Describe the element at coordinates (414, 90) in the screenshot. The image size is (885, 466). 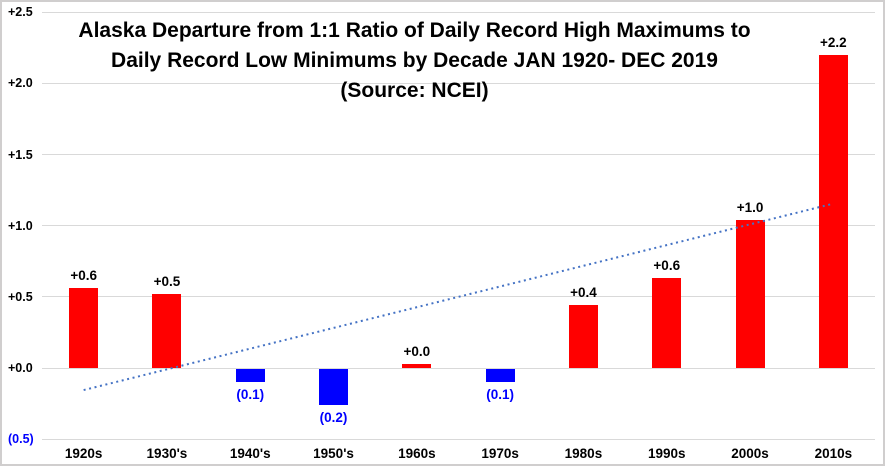
I see `chart-title-line3: (Source: NCEI)` at that location.